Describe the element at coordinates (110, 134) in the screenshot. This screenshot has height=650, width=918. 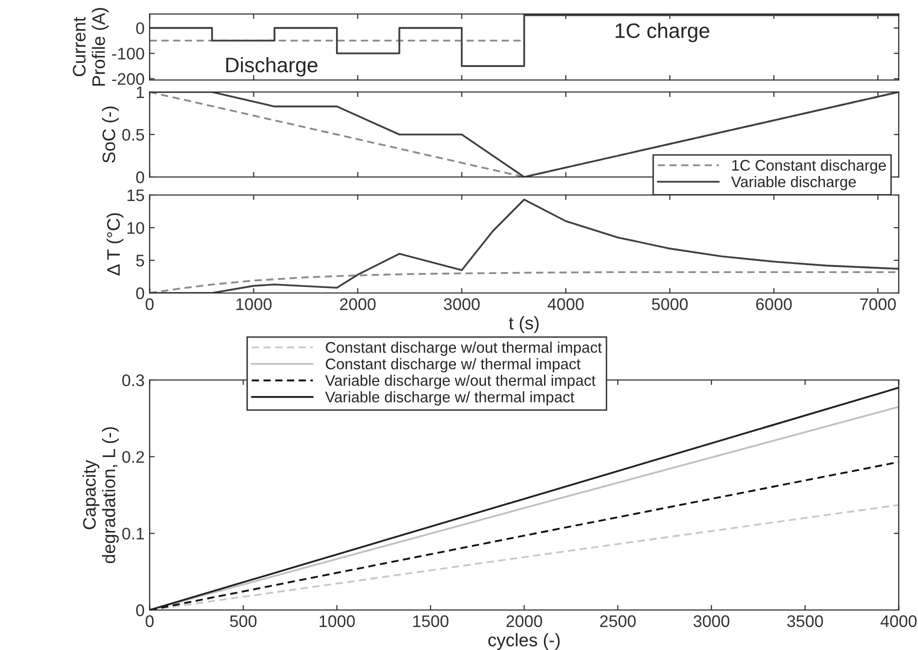
I see `y-axis-title: SoC (-)` at that location.